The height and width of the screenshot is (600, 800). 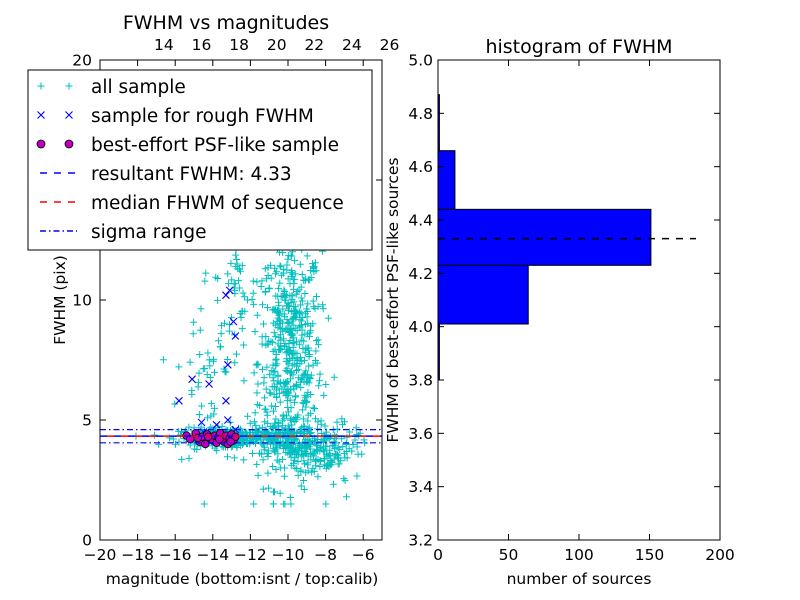 I want to click on legend-label: best-effort PSF-like sample, so click(x=215, y=145).